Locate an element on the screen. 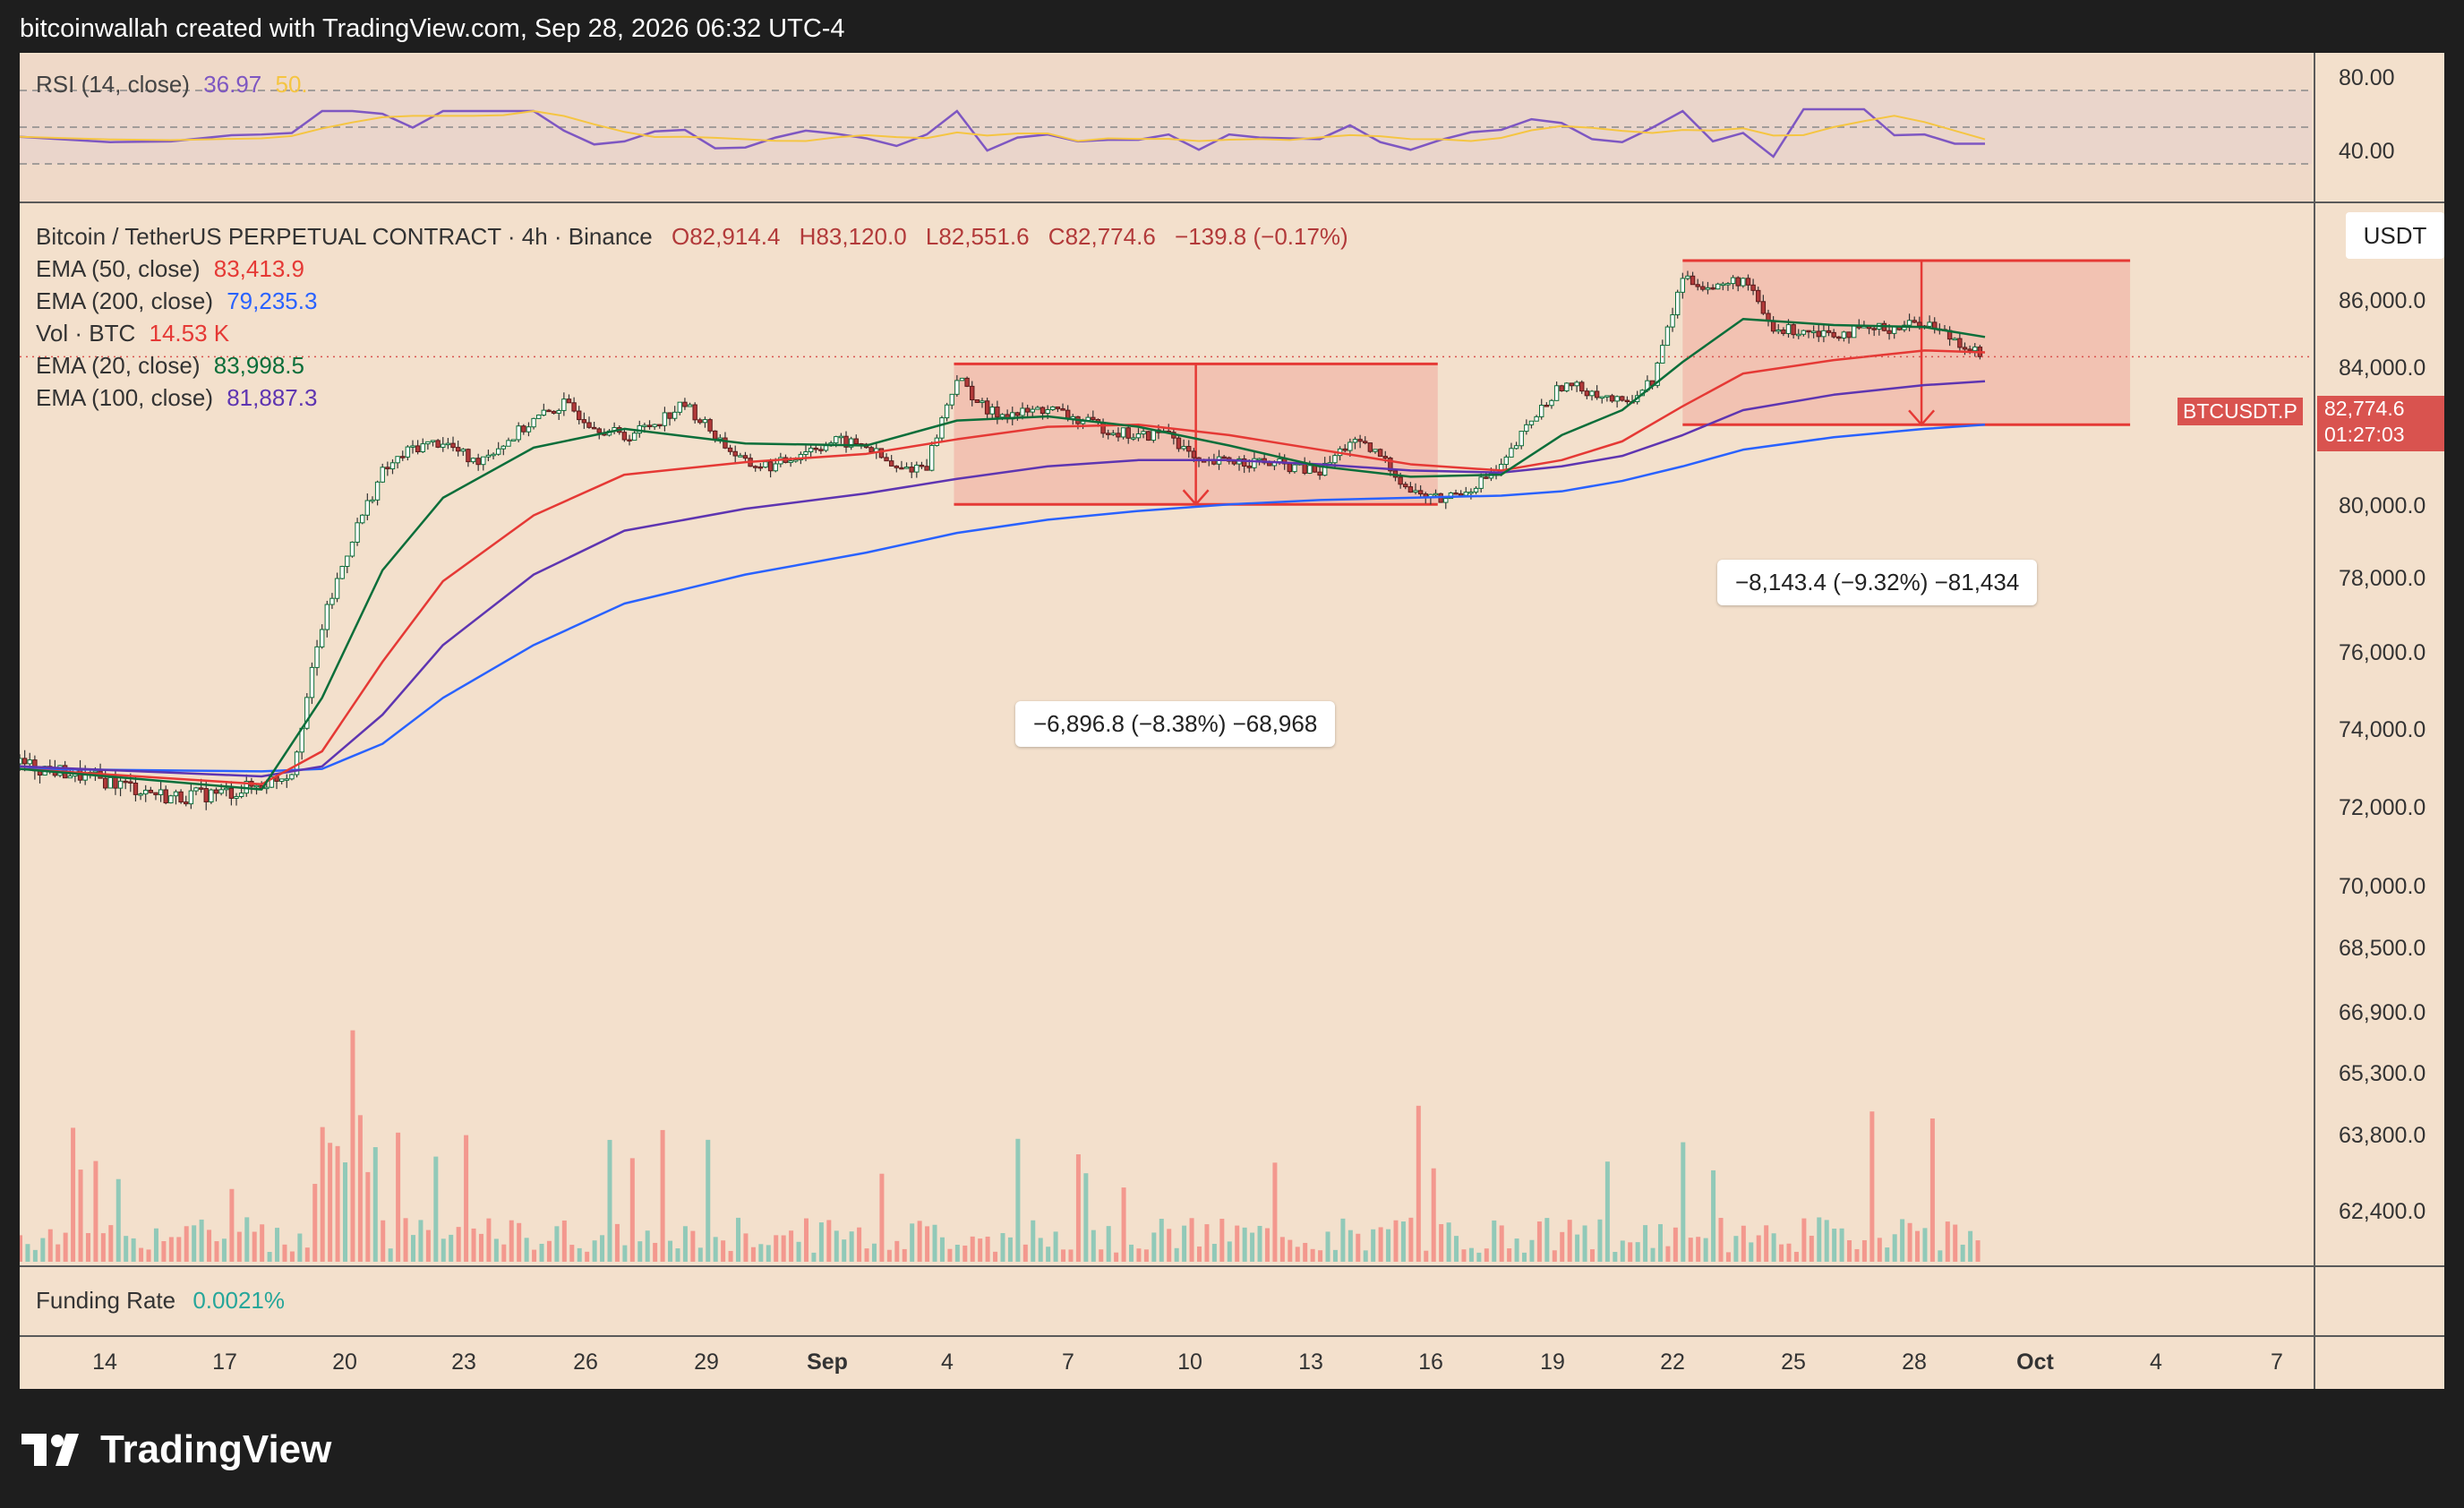  rsi-legend: RSI (14, close) 36.97 50. is located at coordinates (172, 85).